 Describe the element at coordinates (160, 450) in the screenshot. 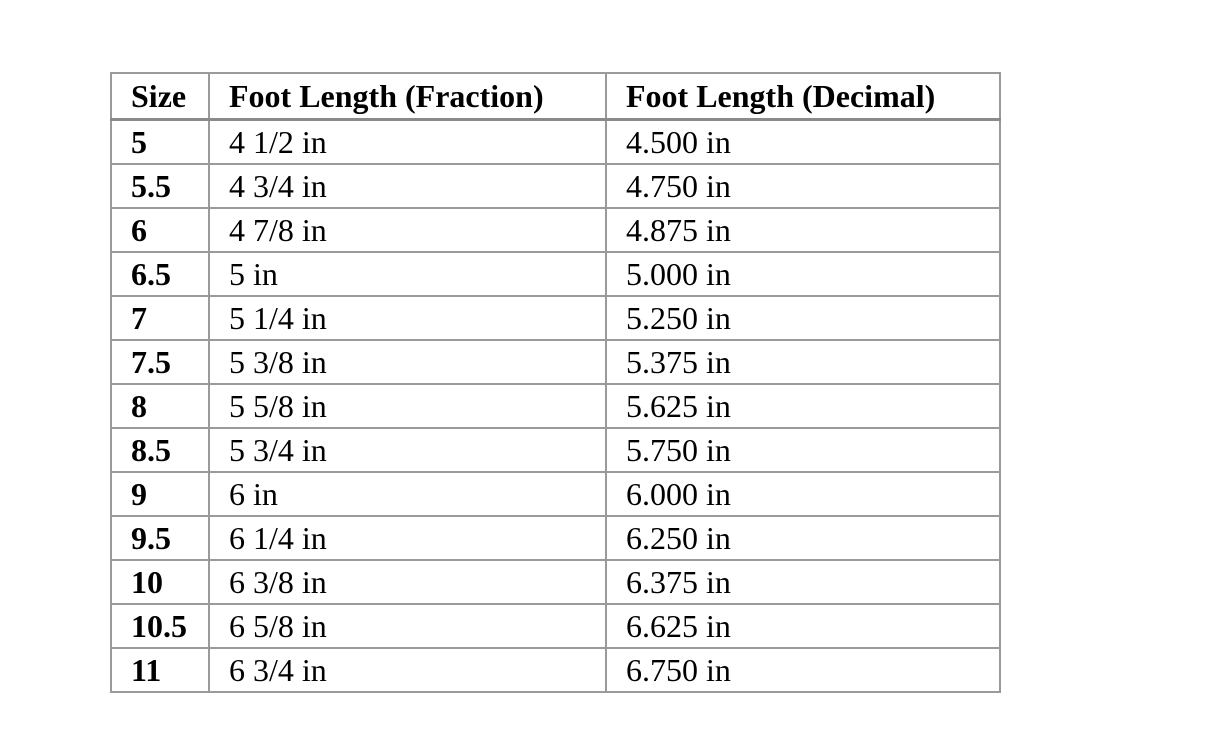

I see `size-cell: 8.5` at that location.